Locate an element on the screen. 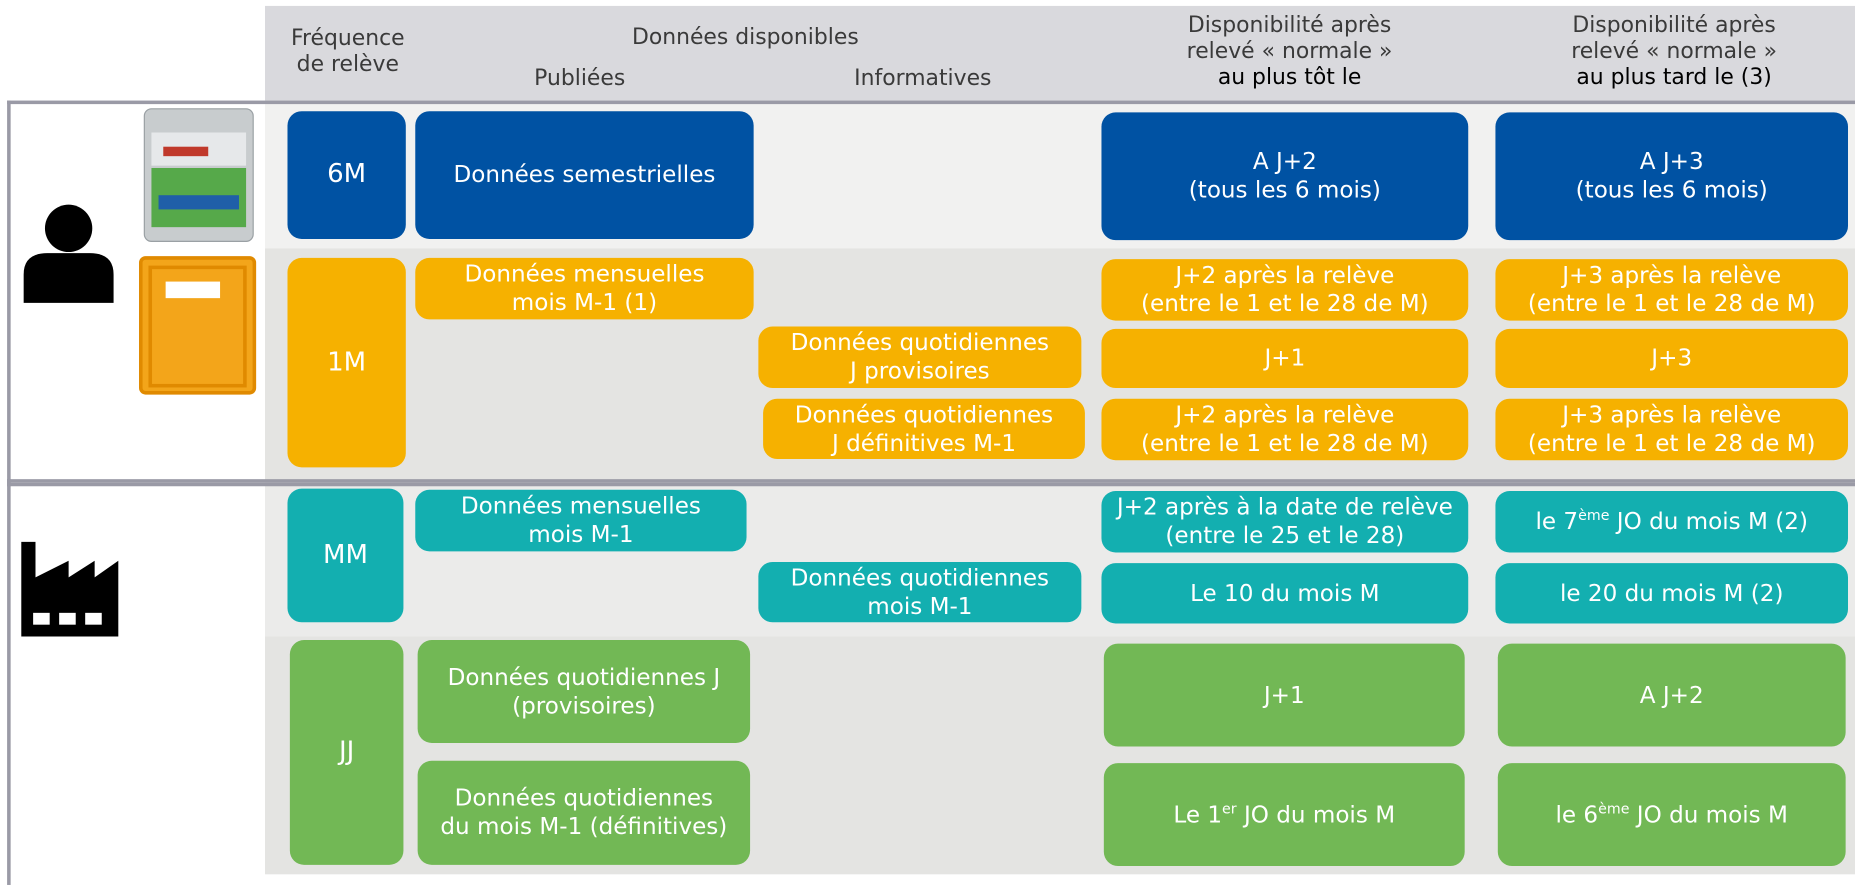  box-line: Données quotidiennes J is located at coordinates (584, 677).